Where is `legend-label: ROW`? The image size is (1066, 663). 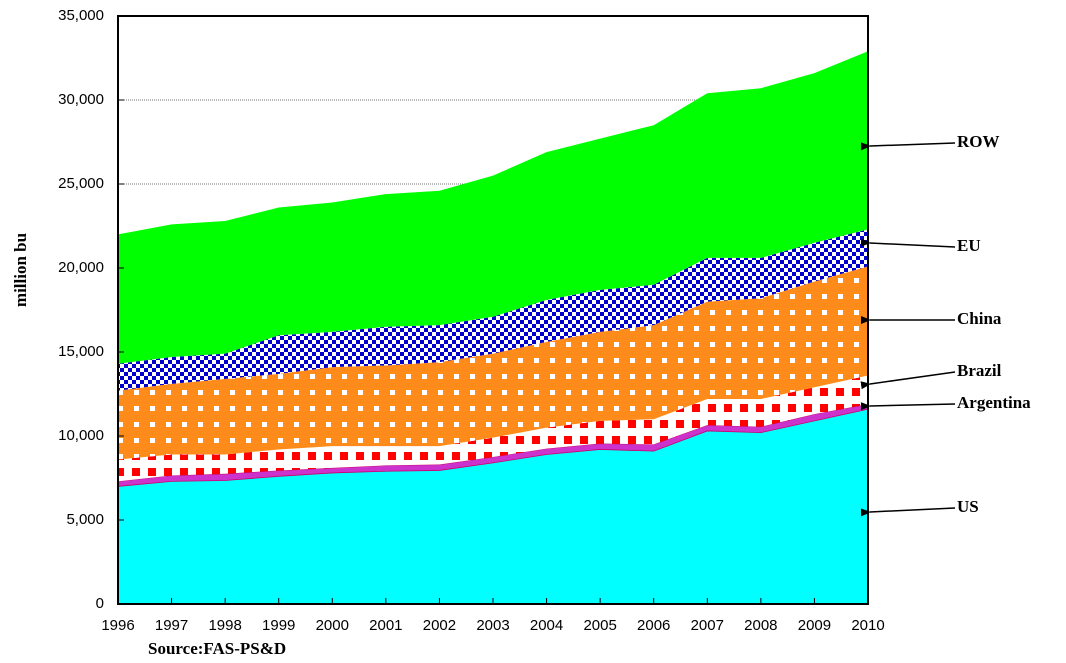
legend-label: ROW is located at coordinates (978, 141).